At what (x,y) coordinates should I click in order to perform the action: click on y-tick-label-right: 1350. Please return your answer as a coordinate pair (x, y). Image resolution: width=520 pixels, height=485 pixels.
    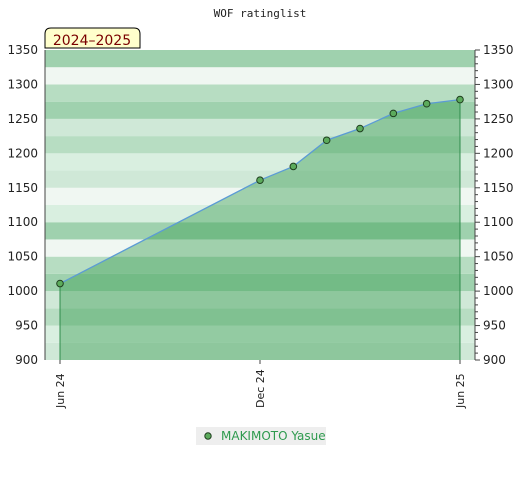
    Looking at the image, I should click on (498, 50).